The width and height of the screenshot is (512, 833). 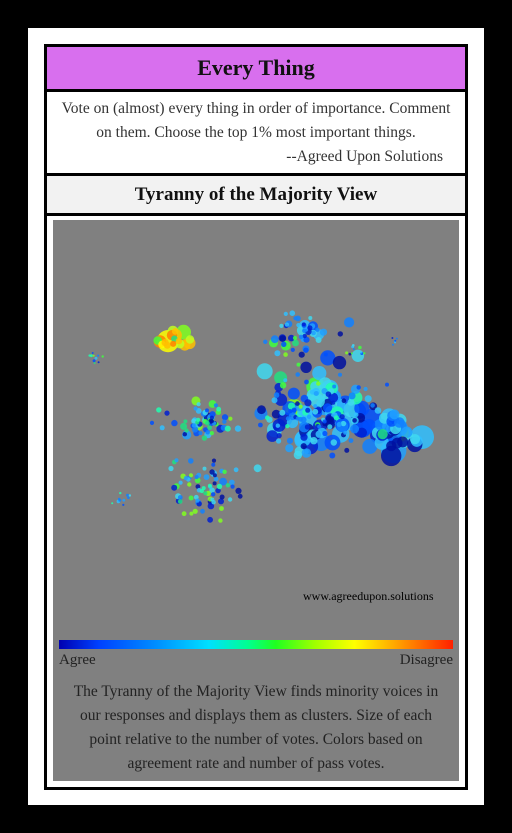 I want to click on agreement-colorbar, so click(x=256, y=644).